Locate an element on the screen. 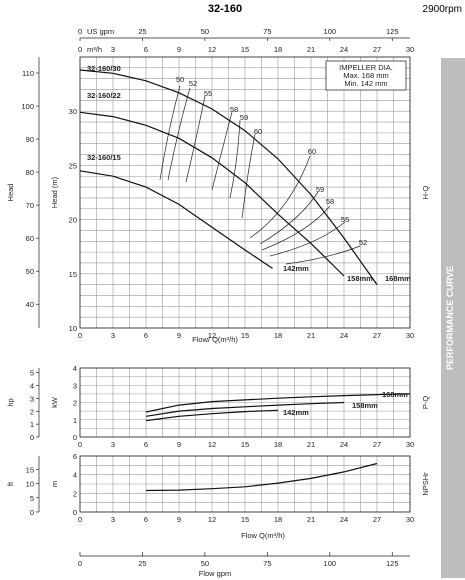  secondary-axis-title: hp is located at coordinates (10, 402).